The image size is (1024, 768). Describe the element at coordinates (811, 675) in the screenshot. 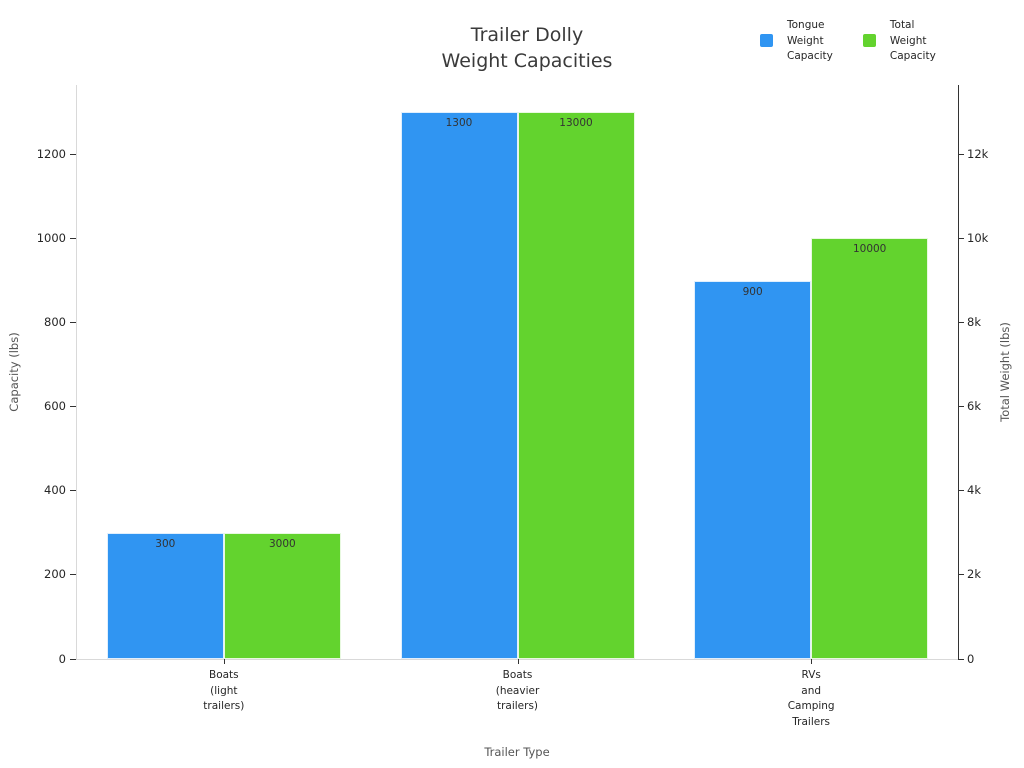

I see `x-axis-category-label-line: RVs` at that location.